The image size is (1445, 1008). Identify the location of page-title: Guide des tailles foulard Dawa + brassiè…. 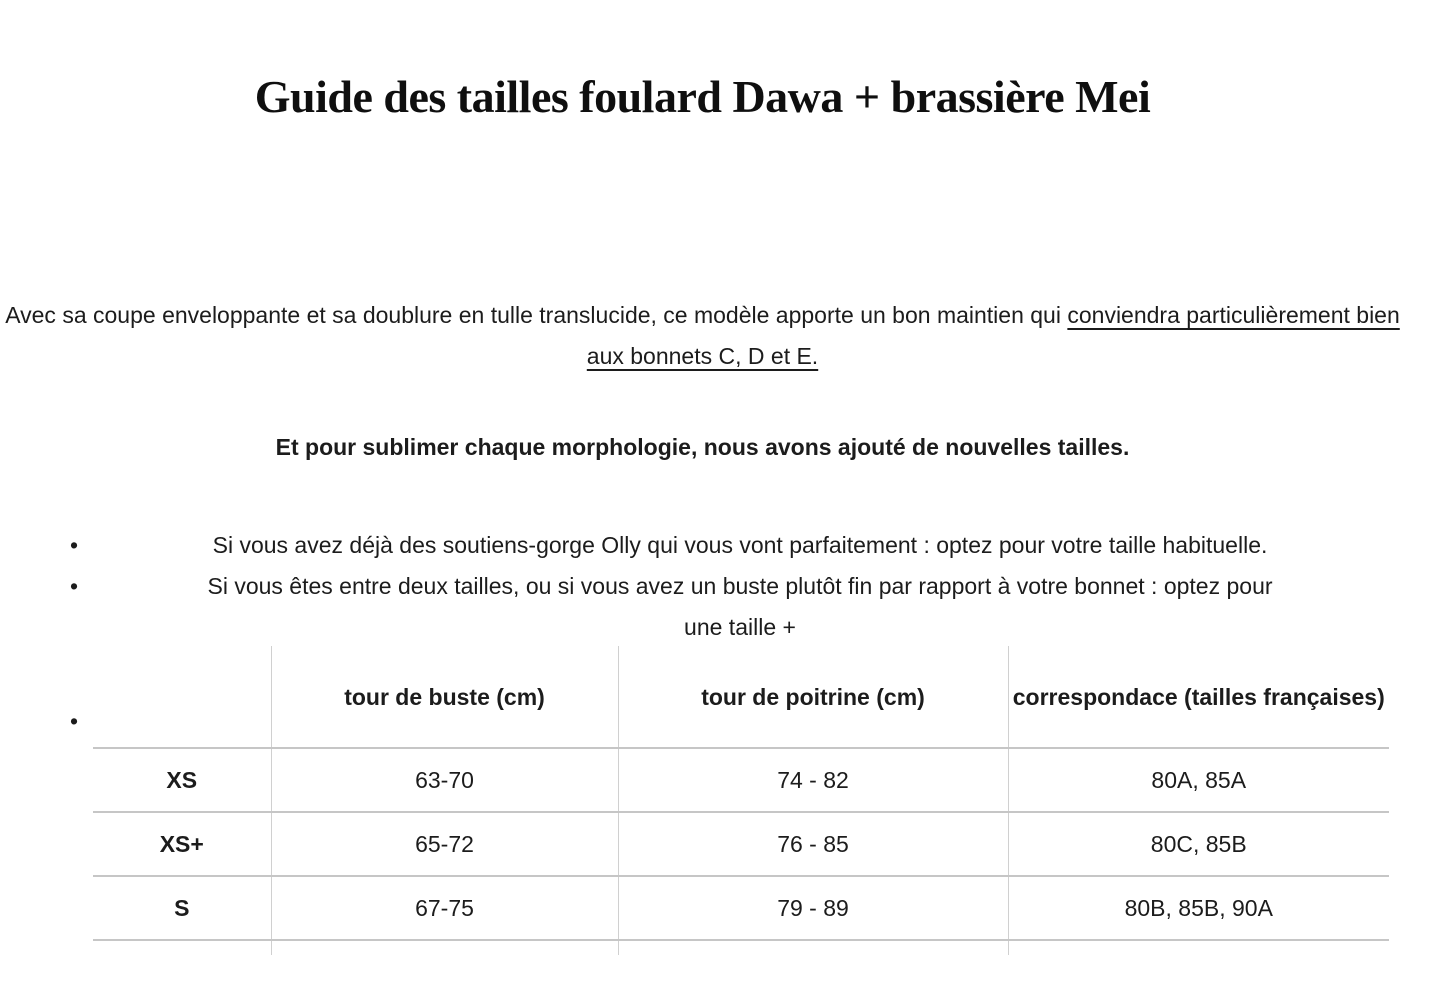
(702, 96).